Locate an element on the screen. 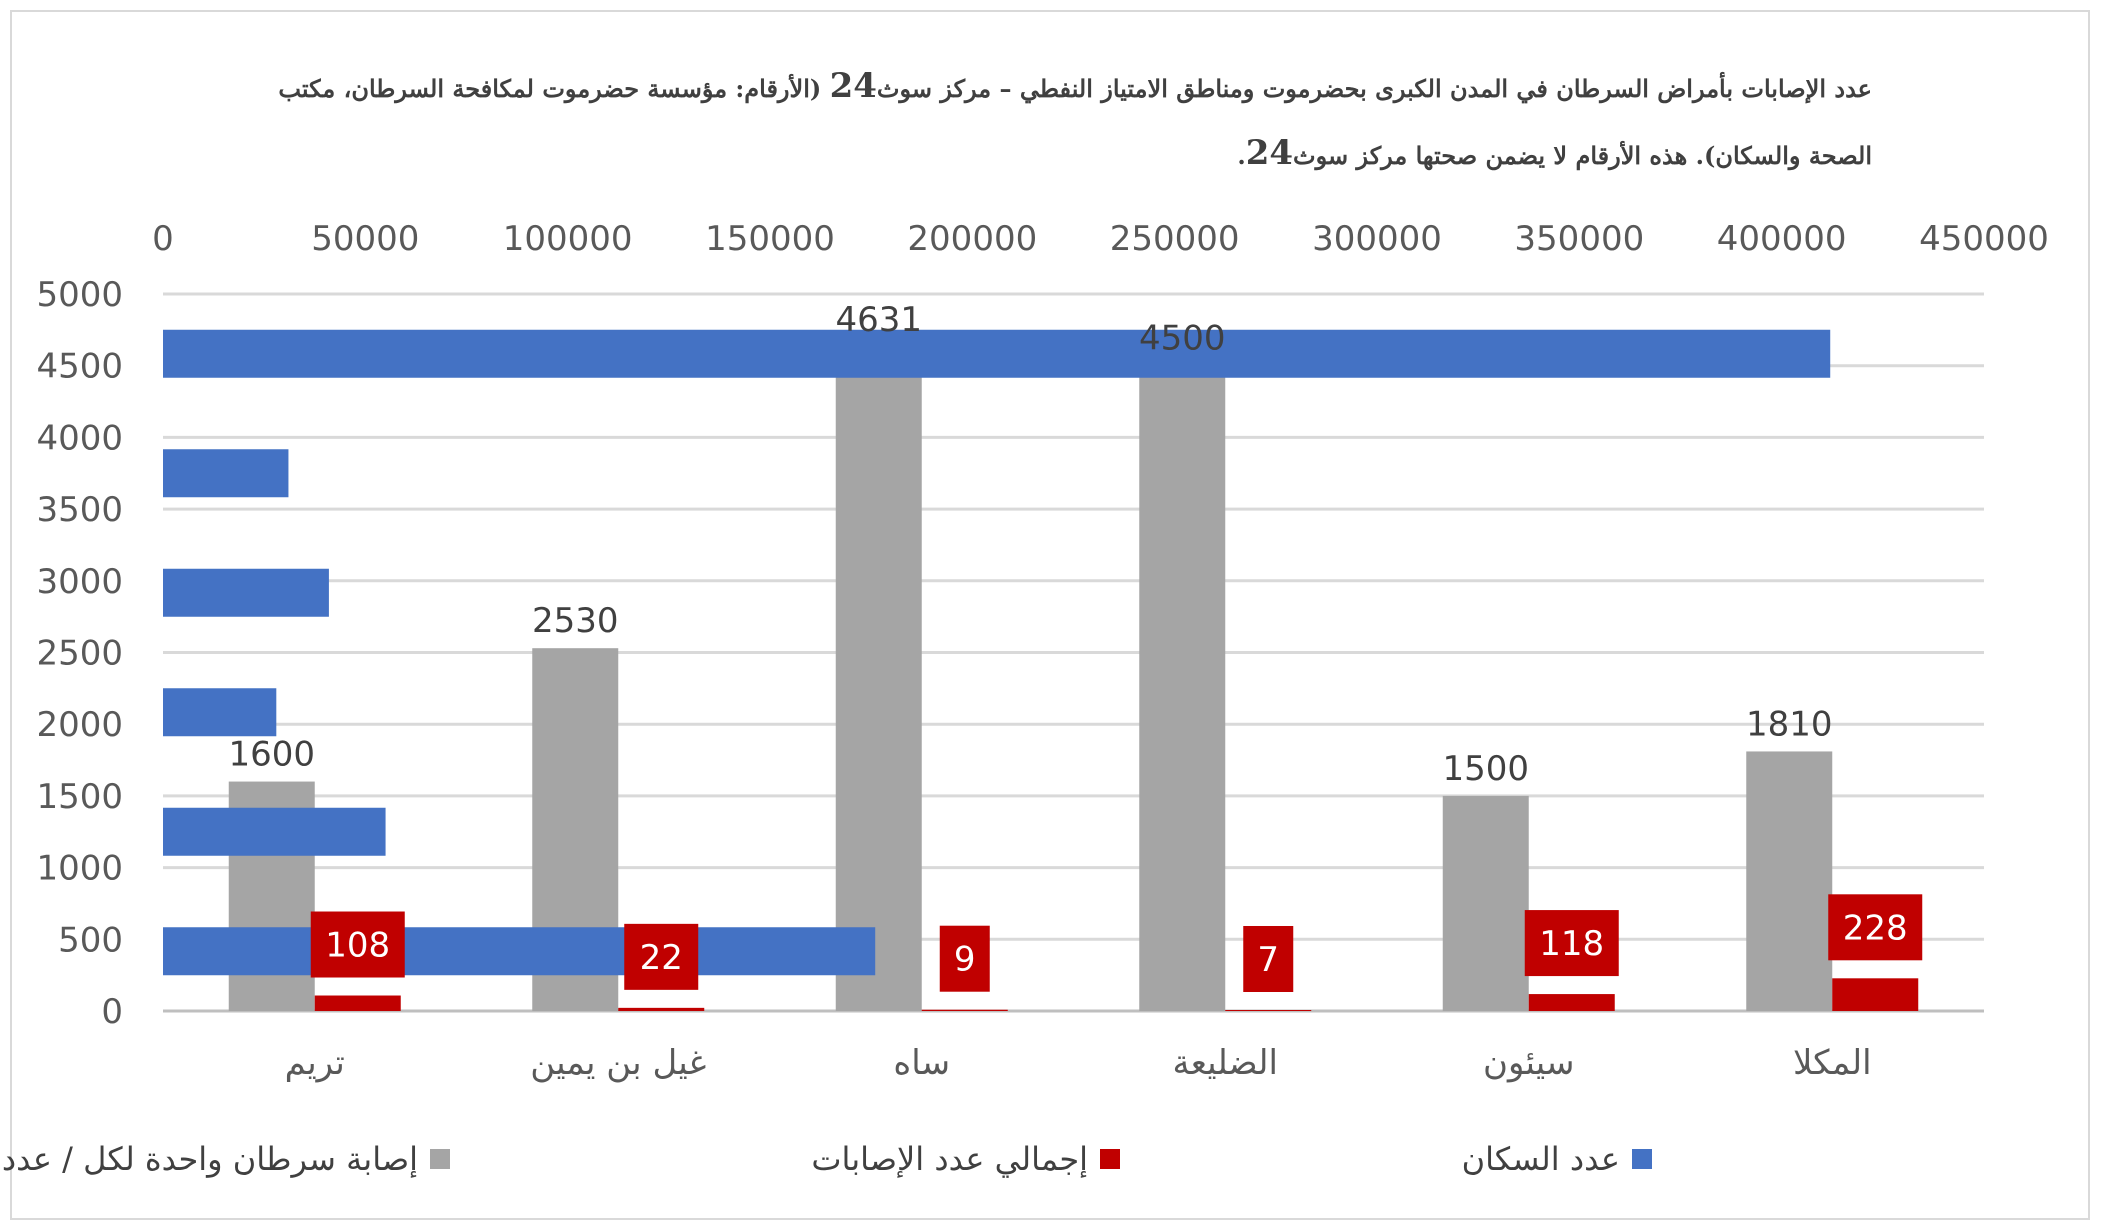 This screenshot has width=2102, height=1232. y-tick-label: 2500 is located at coordinates (79, 654).